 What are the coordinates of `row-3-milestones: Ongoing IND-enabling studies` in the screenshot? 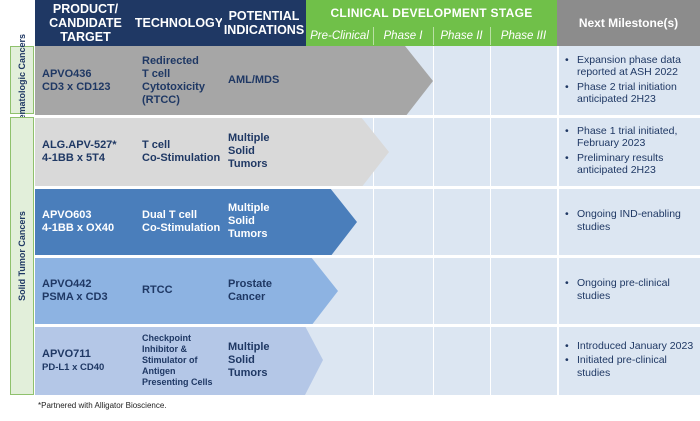 It's located at (628, 221).